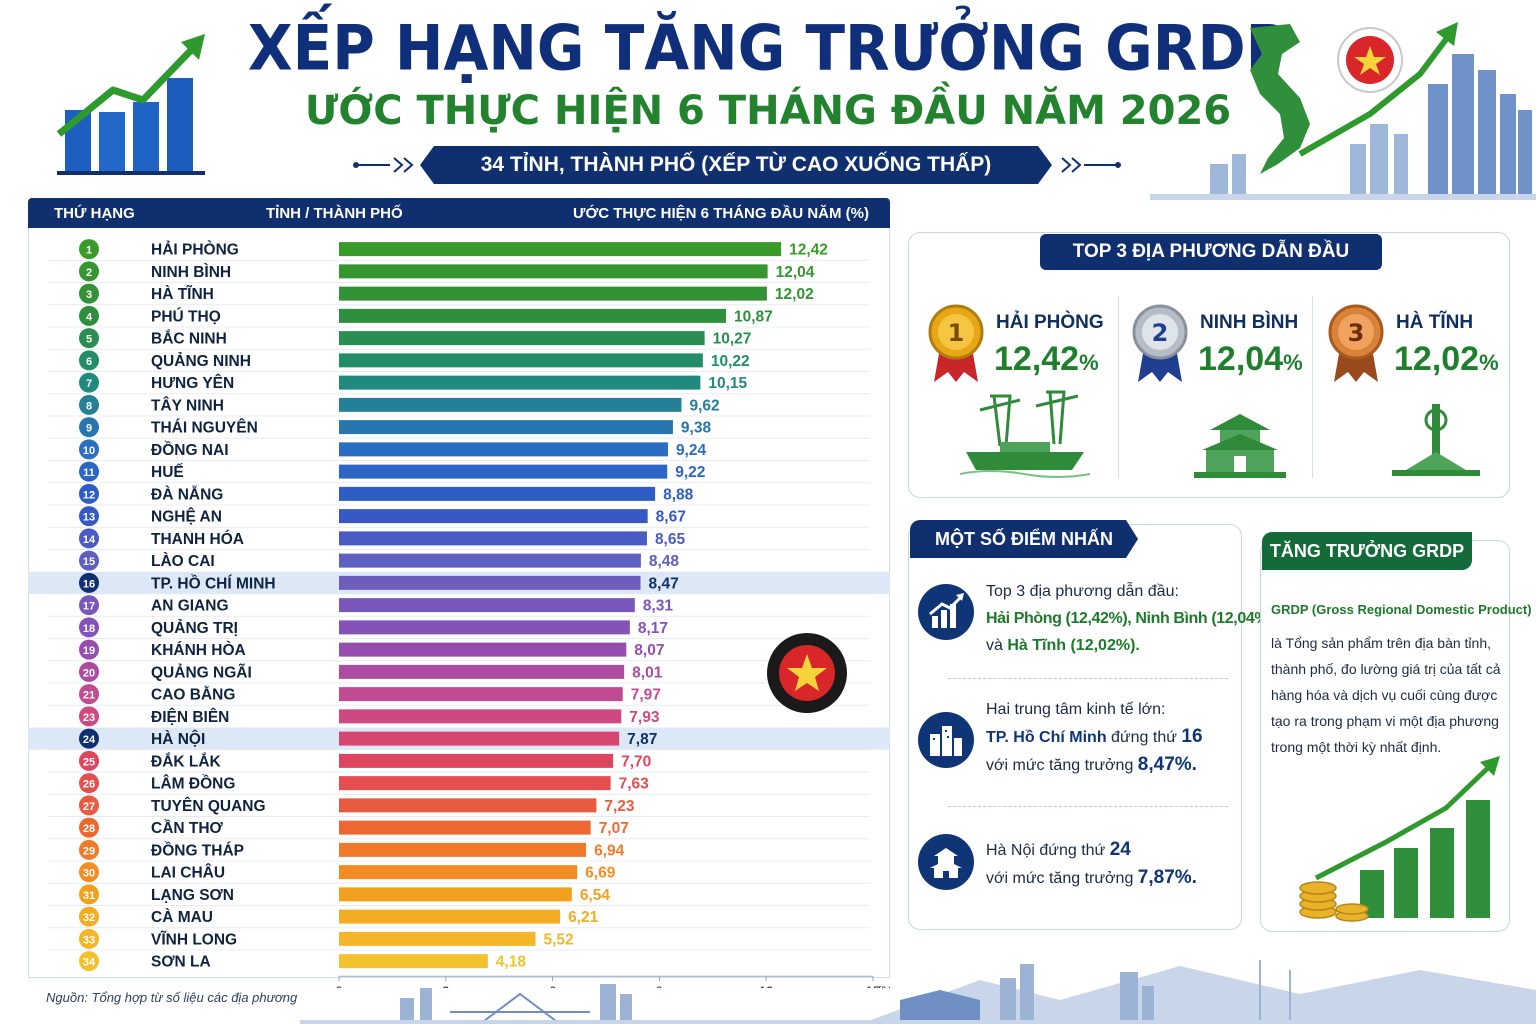 Image resolution: width=1536 pixels, height=1024 pixels. Describe the element at coordinates (89, 362) in the screenshot. I see `rank-label: 6` at that location.